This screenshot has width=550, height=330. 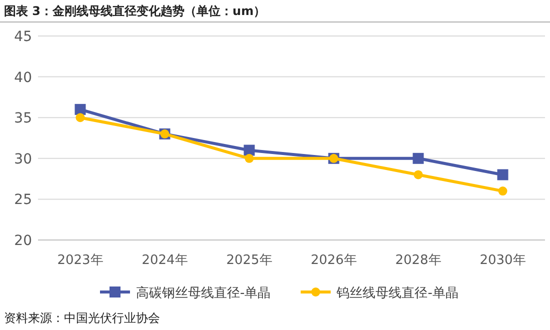 What do you see at coordinates (23, 118) in the screenshot?
I see `y-tick-label: 35` at bounding box center [23, 118].